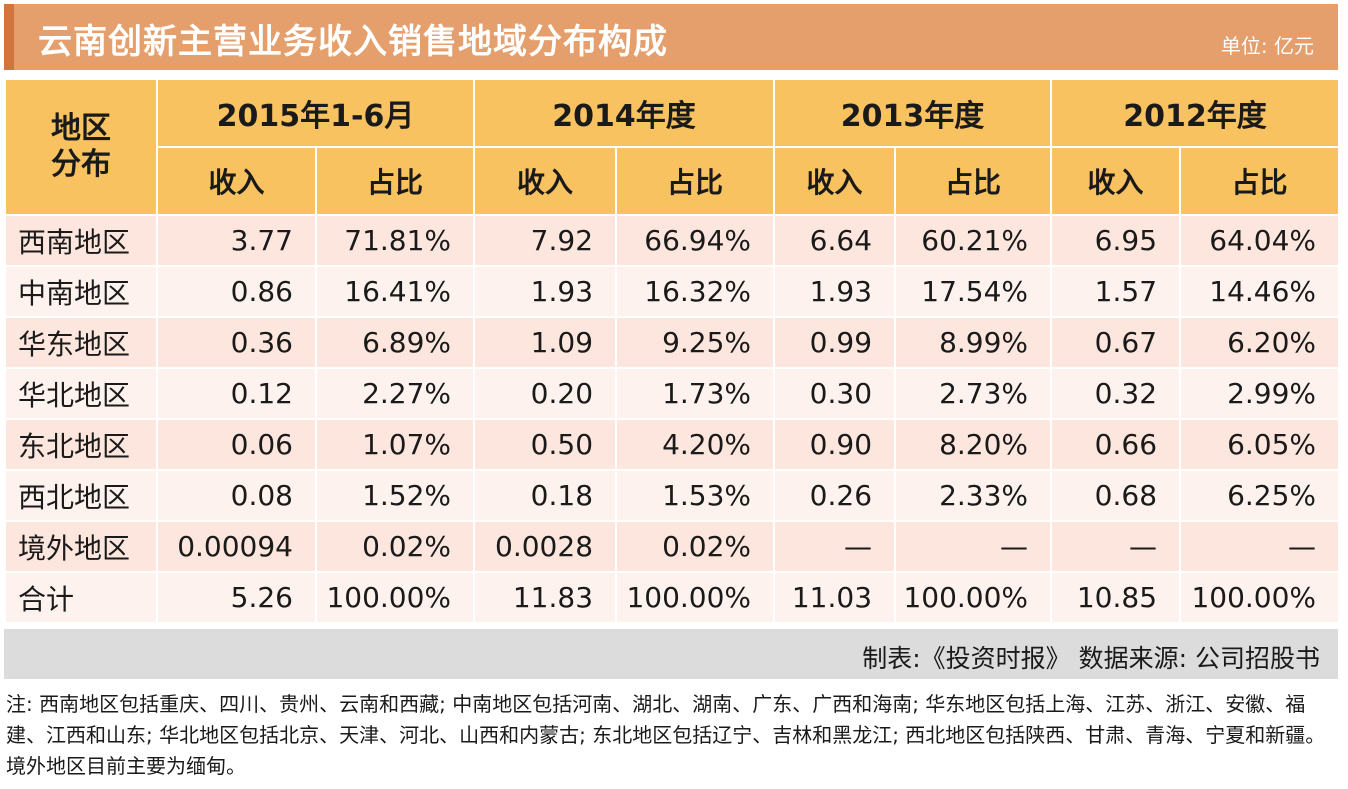  I want to click on share-cell: 6.05%, so click(1260, 444).